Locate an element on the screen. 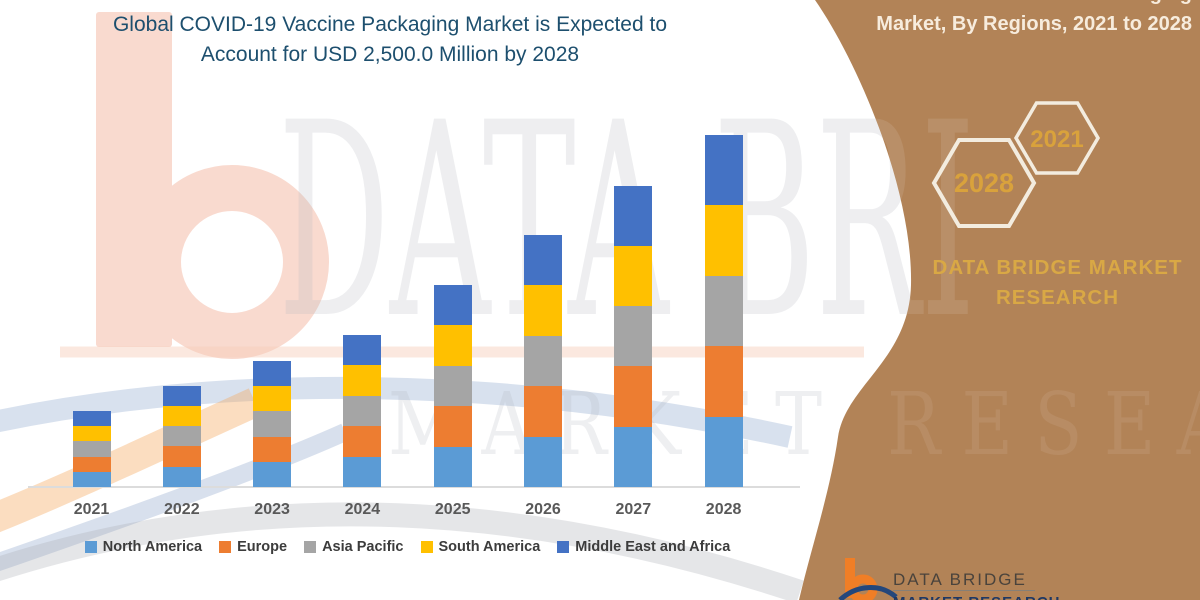  bar-segment-2025-south-america is located at coordinates (452, 345).